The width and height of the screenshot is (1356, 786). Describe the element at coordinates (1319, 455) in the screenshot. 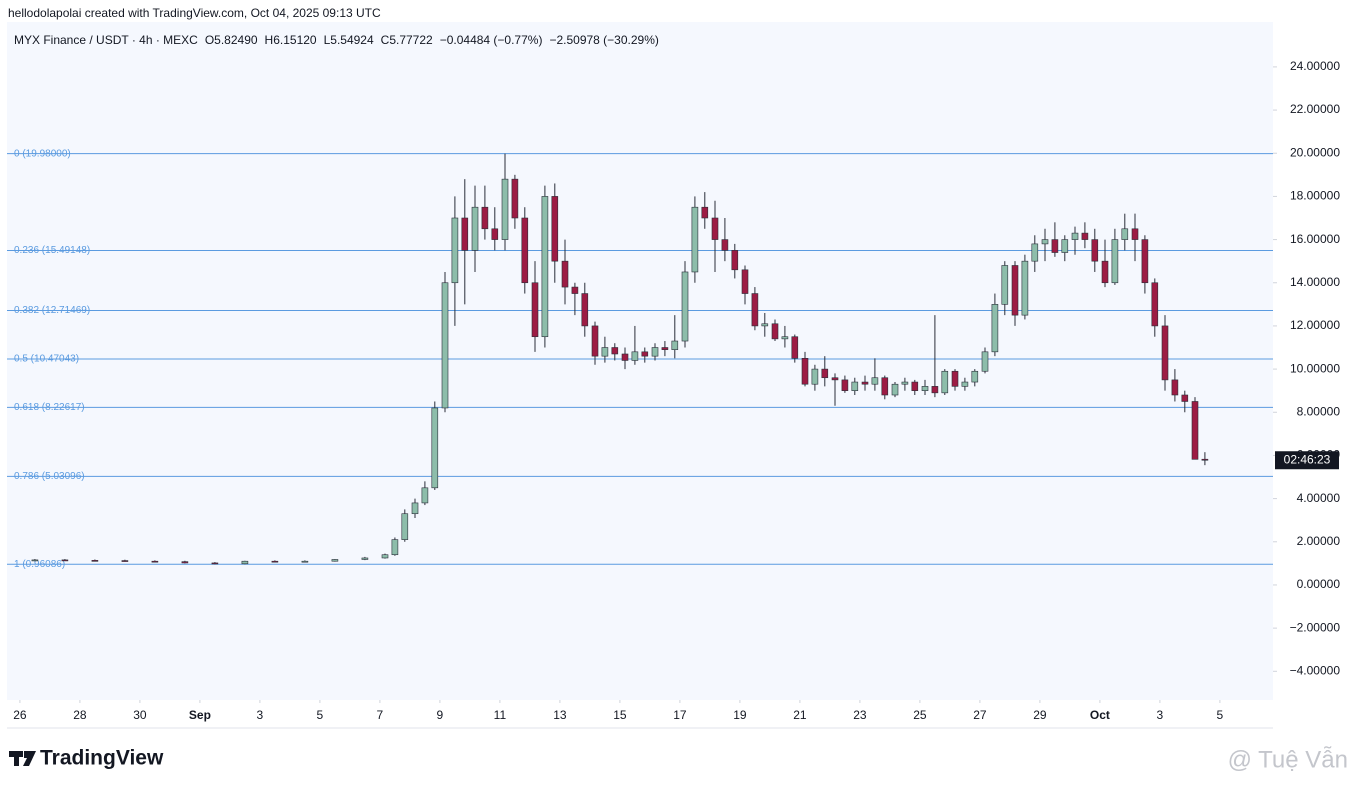

I see `y-tick-label: 6.00000` at that location.